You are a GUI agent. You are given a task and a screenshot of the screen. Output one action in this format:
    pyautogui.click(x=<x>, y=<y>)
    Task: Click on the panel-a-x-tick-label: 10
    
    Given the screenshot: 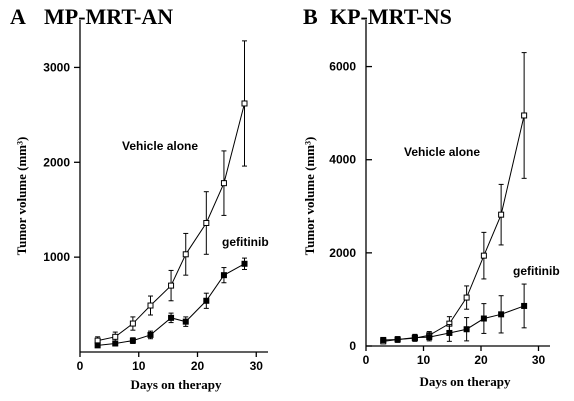 What is the action you would take?
    pyautogui.click(x=139, y=366)
    